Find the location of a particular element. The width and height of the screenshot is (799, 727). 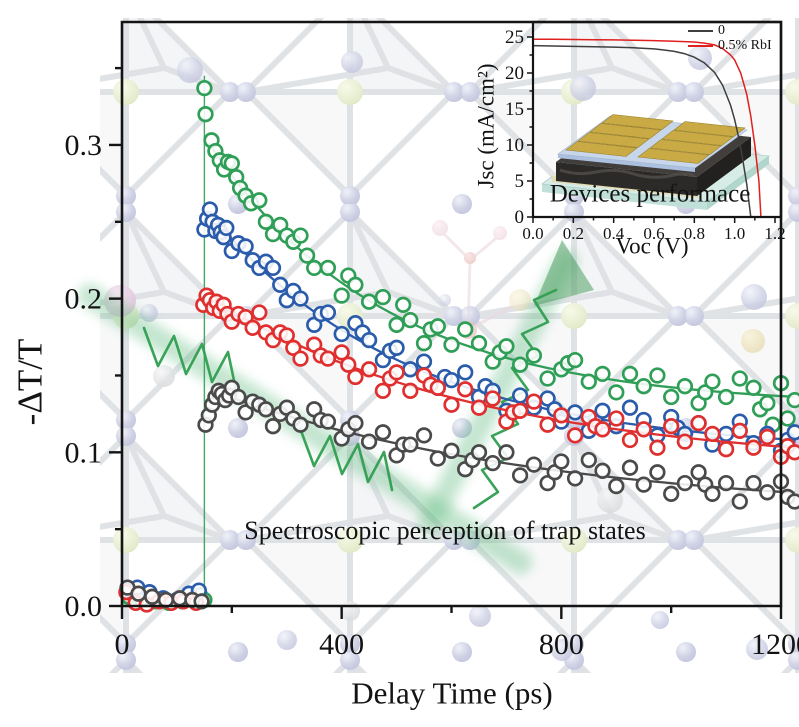

inset-y-tick-label: 15 is located at coordinates (514, 109).